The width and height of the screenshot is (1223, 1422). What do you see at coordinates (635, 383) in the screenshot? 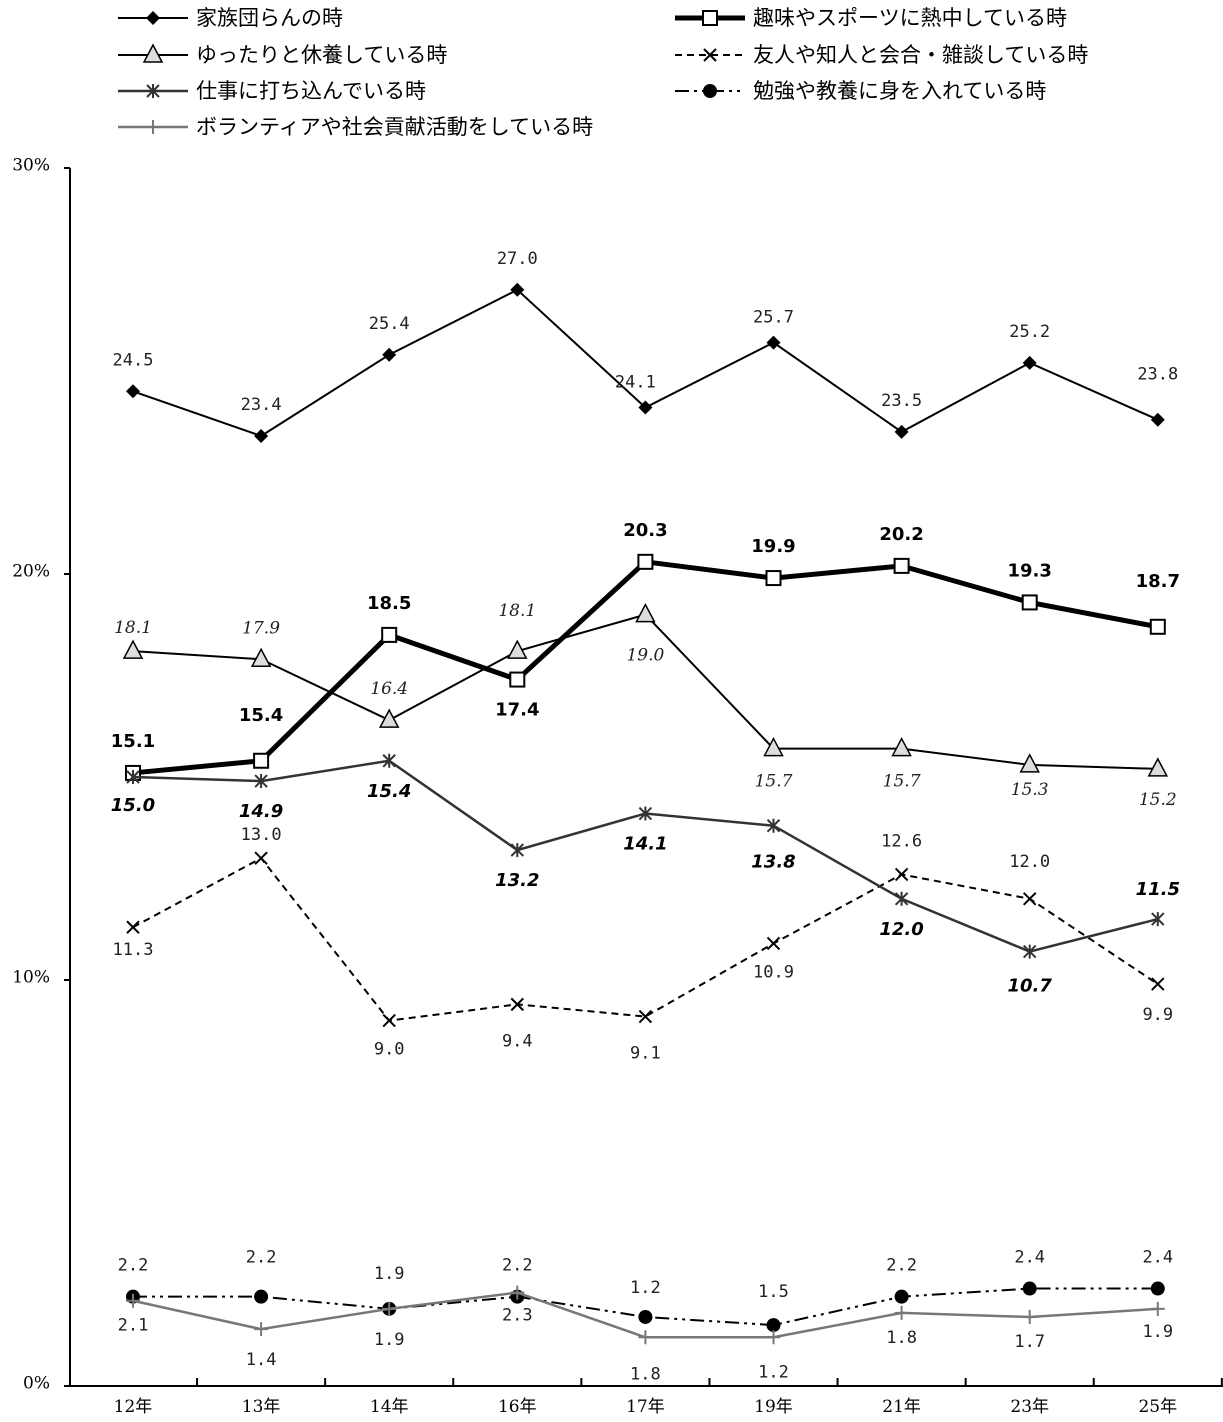
I see `data-label: 24.1` at bounding box center [635, 383].